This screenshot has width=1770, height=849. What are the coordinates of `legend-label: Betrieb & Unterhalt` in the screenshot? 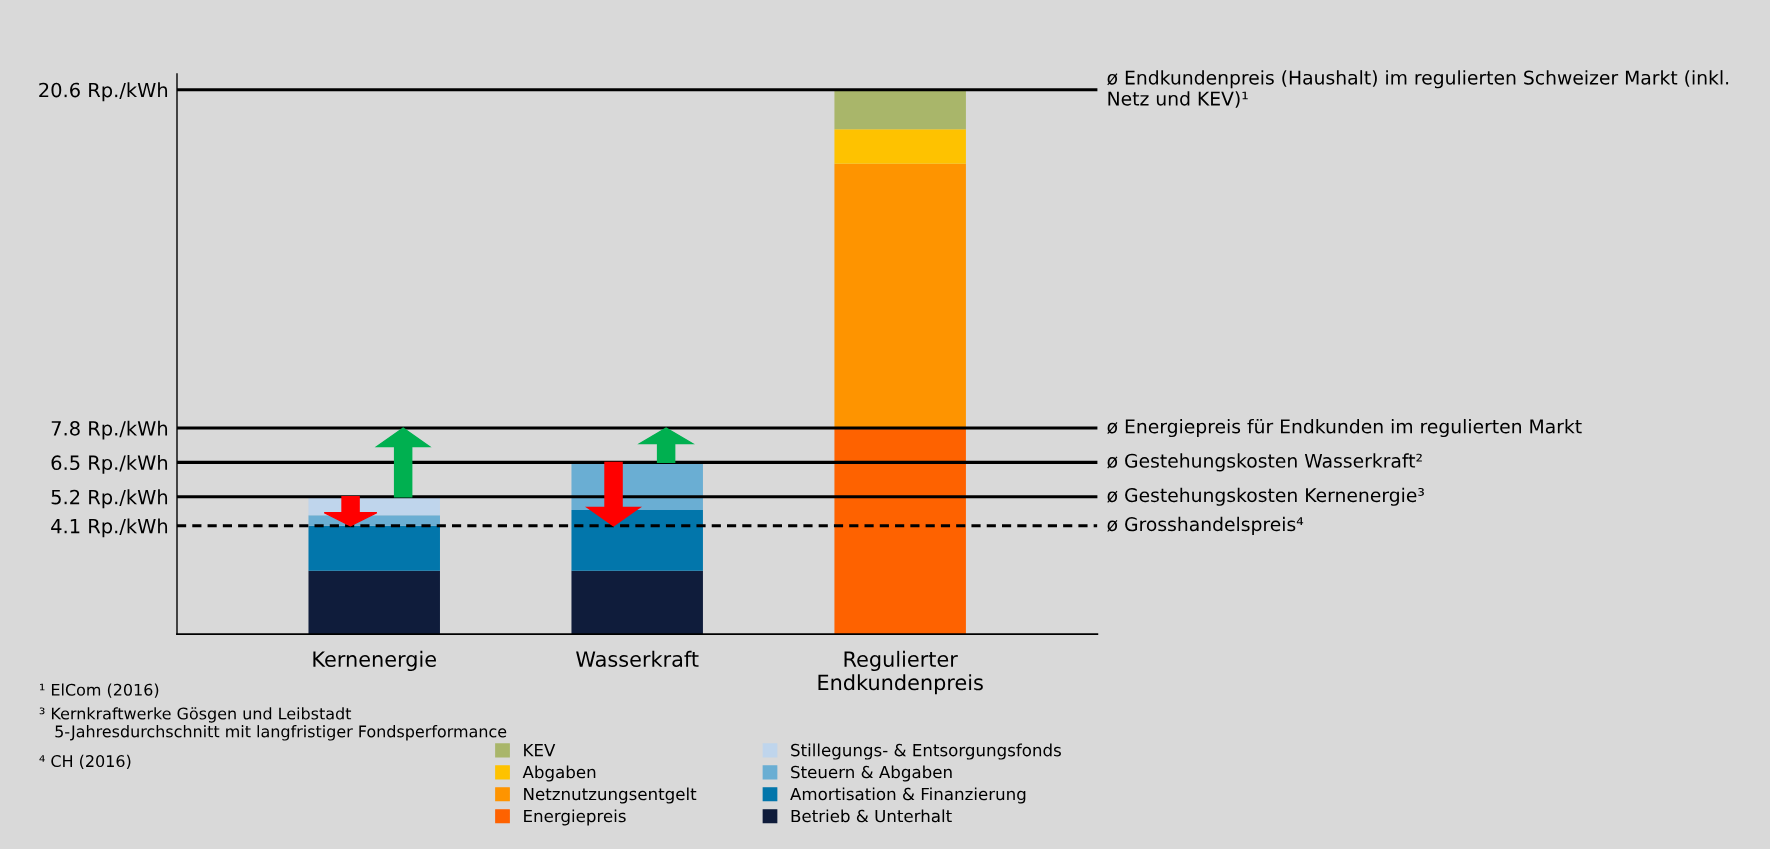 It's located at (871, 816).